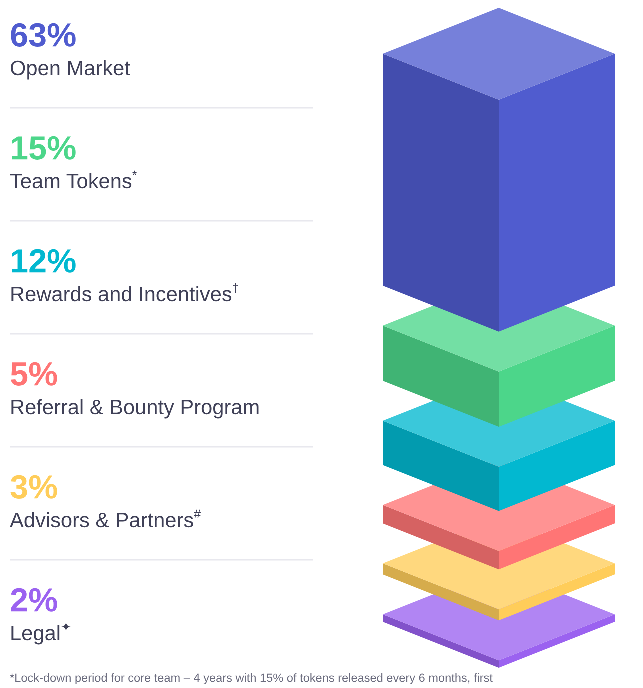  Describe the element at coordinates (70, 70) in the screenshot. I see `category-label: Open Market` at that location.